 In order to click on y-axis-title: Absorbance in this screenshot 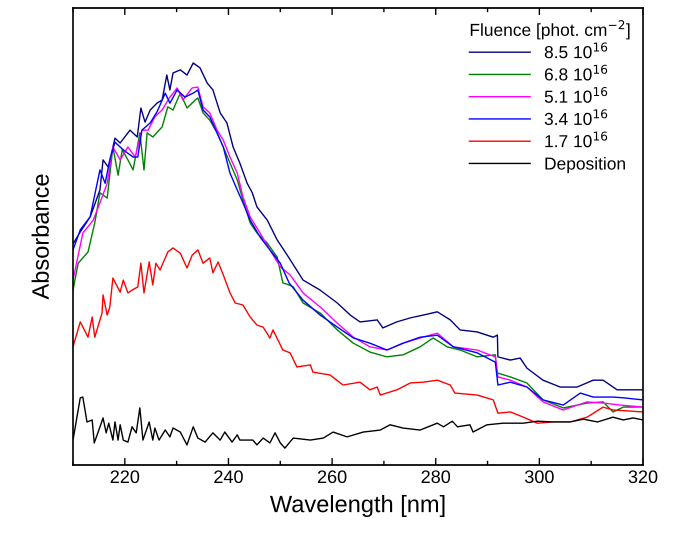, I will do `click(40, 237)`.